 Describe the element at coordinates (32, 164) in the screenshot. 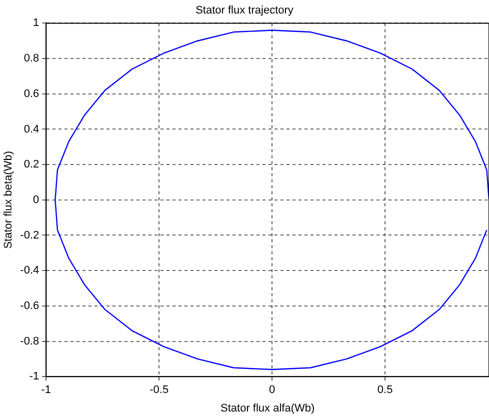

I see `y-tick-label: 0.2` at that location.